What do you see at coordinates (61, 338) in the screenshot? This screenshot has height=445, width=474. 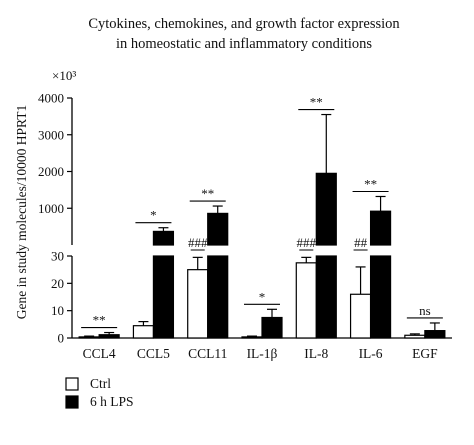 I see `y-tick-label: 0` at bounding box center [61, 338].